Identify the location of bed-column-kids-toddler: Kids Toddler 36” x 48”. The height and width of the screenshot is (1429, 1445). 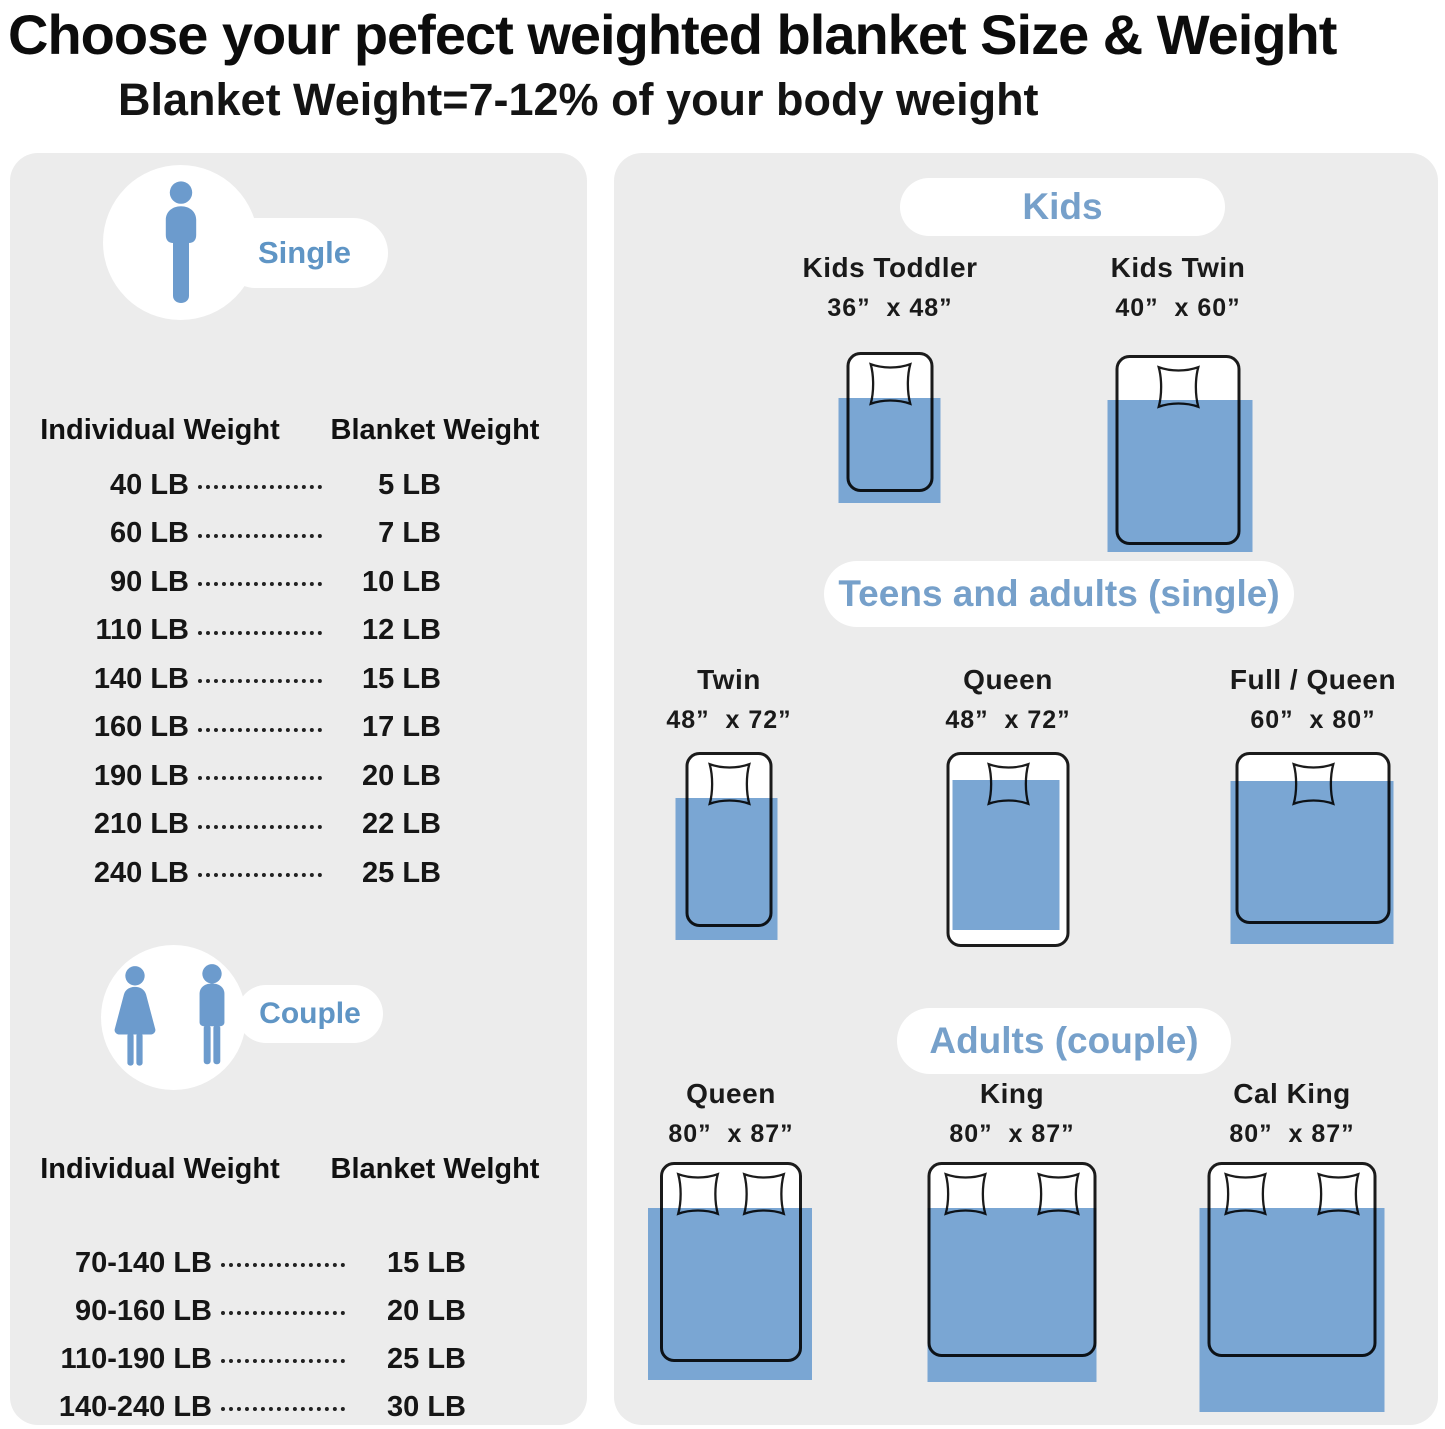
(890, 377).